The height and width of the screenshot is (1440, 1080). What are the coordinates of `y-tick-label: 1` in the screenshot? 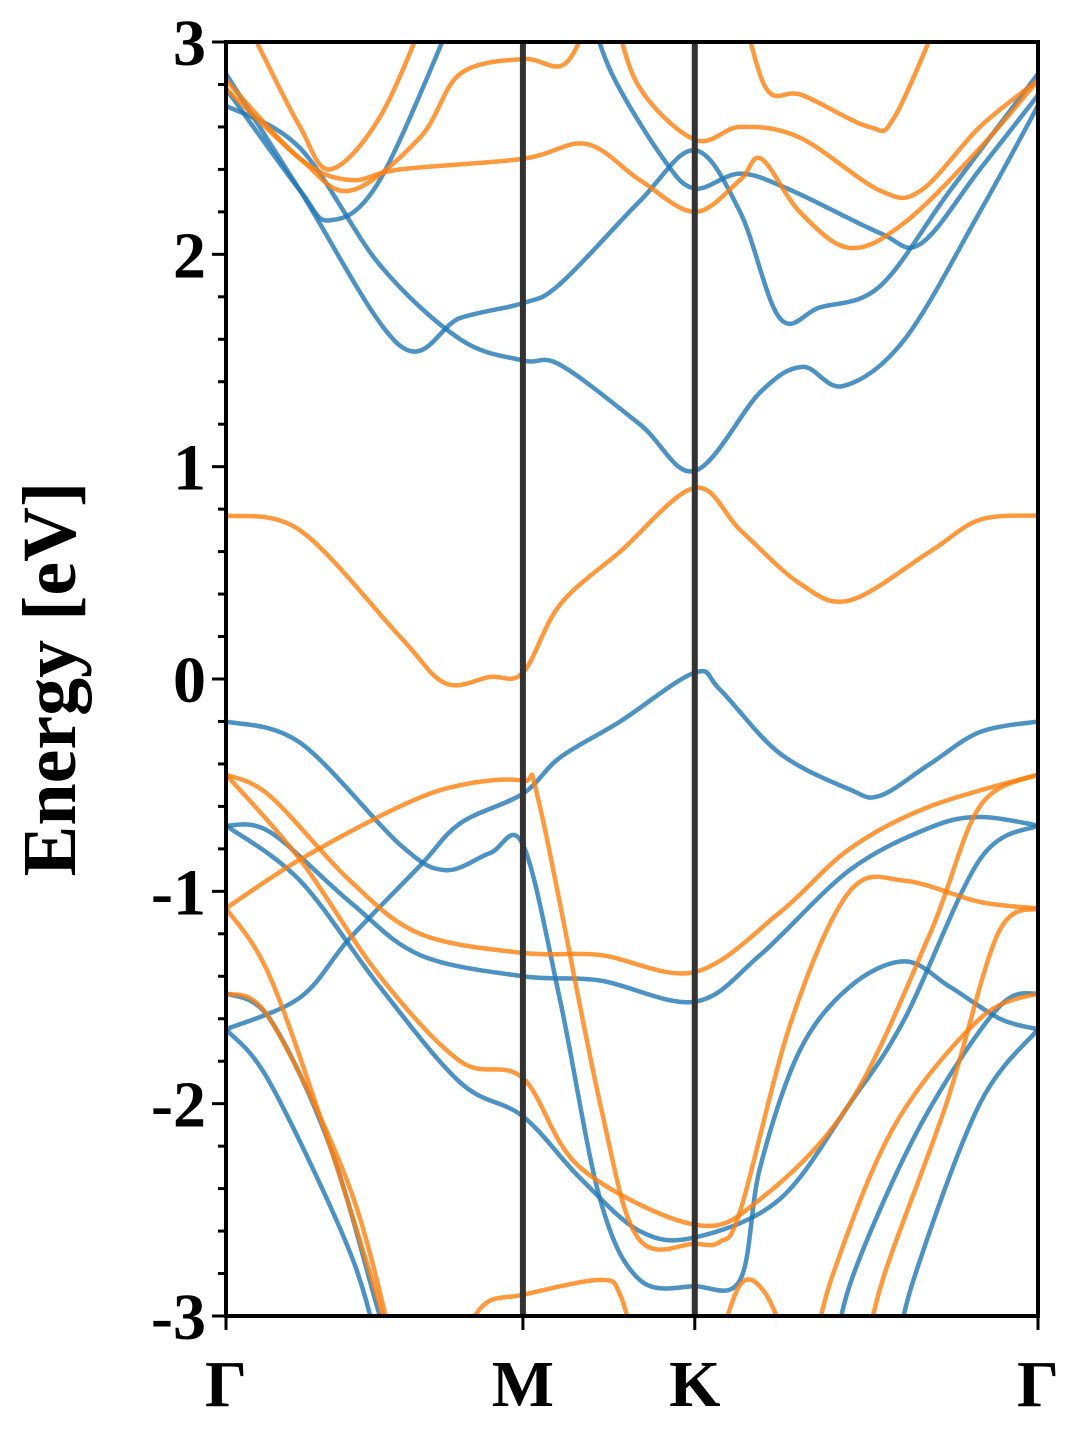 It's located at (189, 468).